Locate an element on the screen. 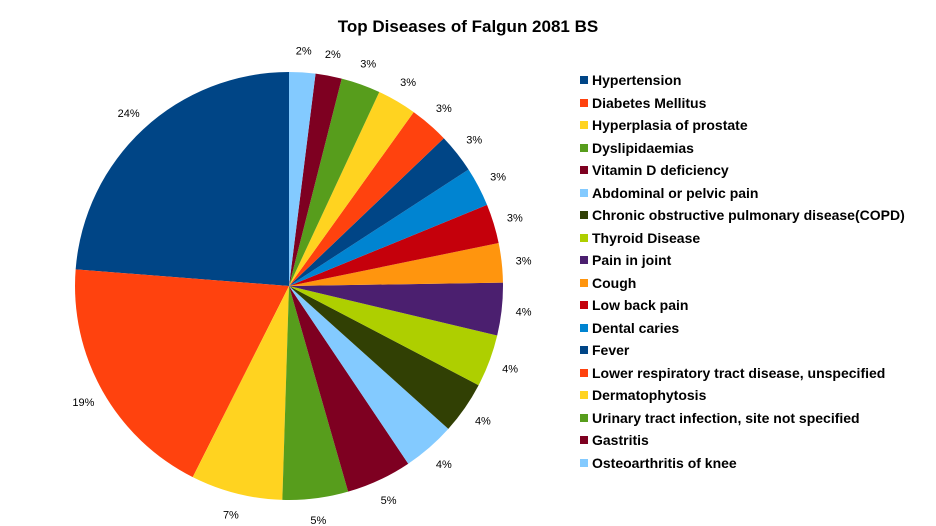 The width and height of the screenshot is (936, 526). slice-label-16: 3% is located at coordinates (368, 65).